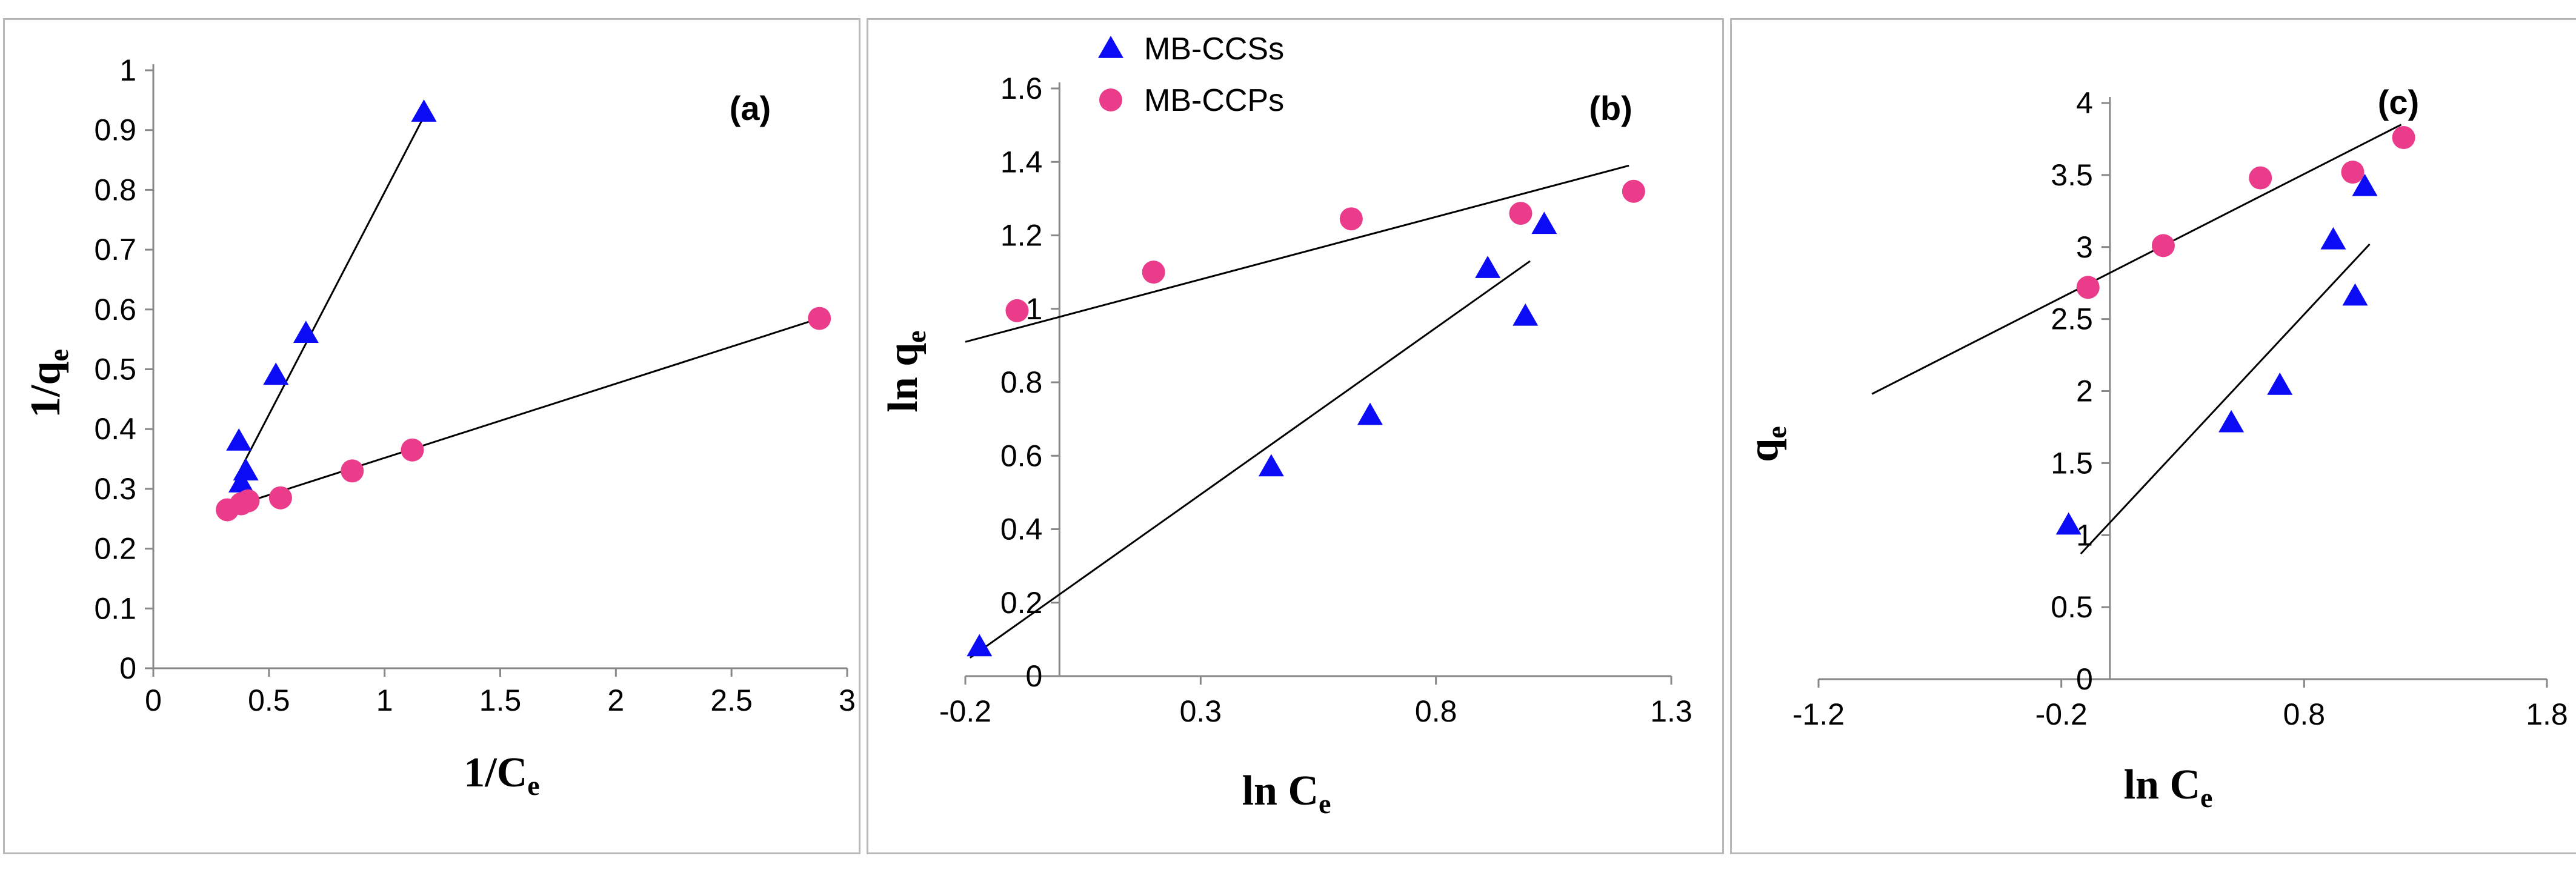  What do you see at coordinates (905, 371) in the screenshot?
I see `y-axis-title: ln qe` at bounding box center [905, 371].